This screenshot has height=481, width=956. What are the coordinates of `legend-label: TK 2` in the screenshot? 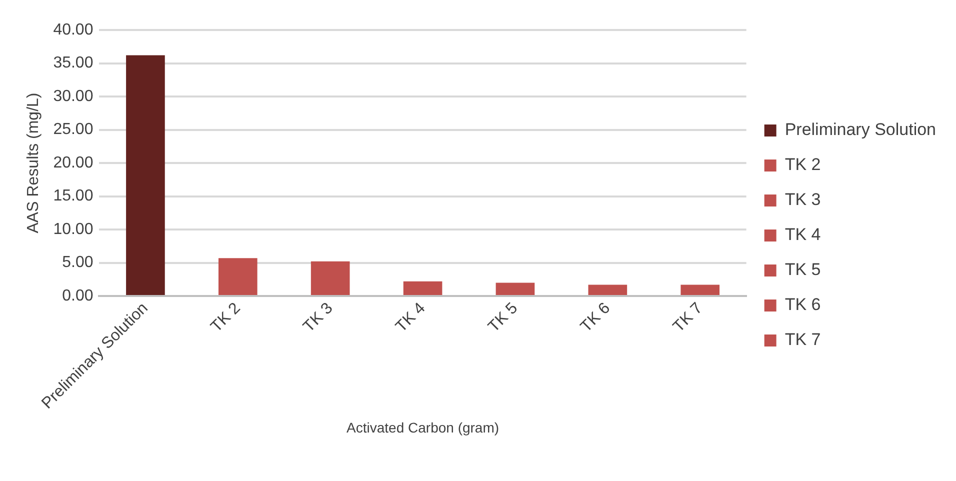 It's located at (802, 164).